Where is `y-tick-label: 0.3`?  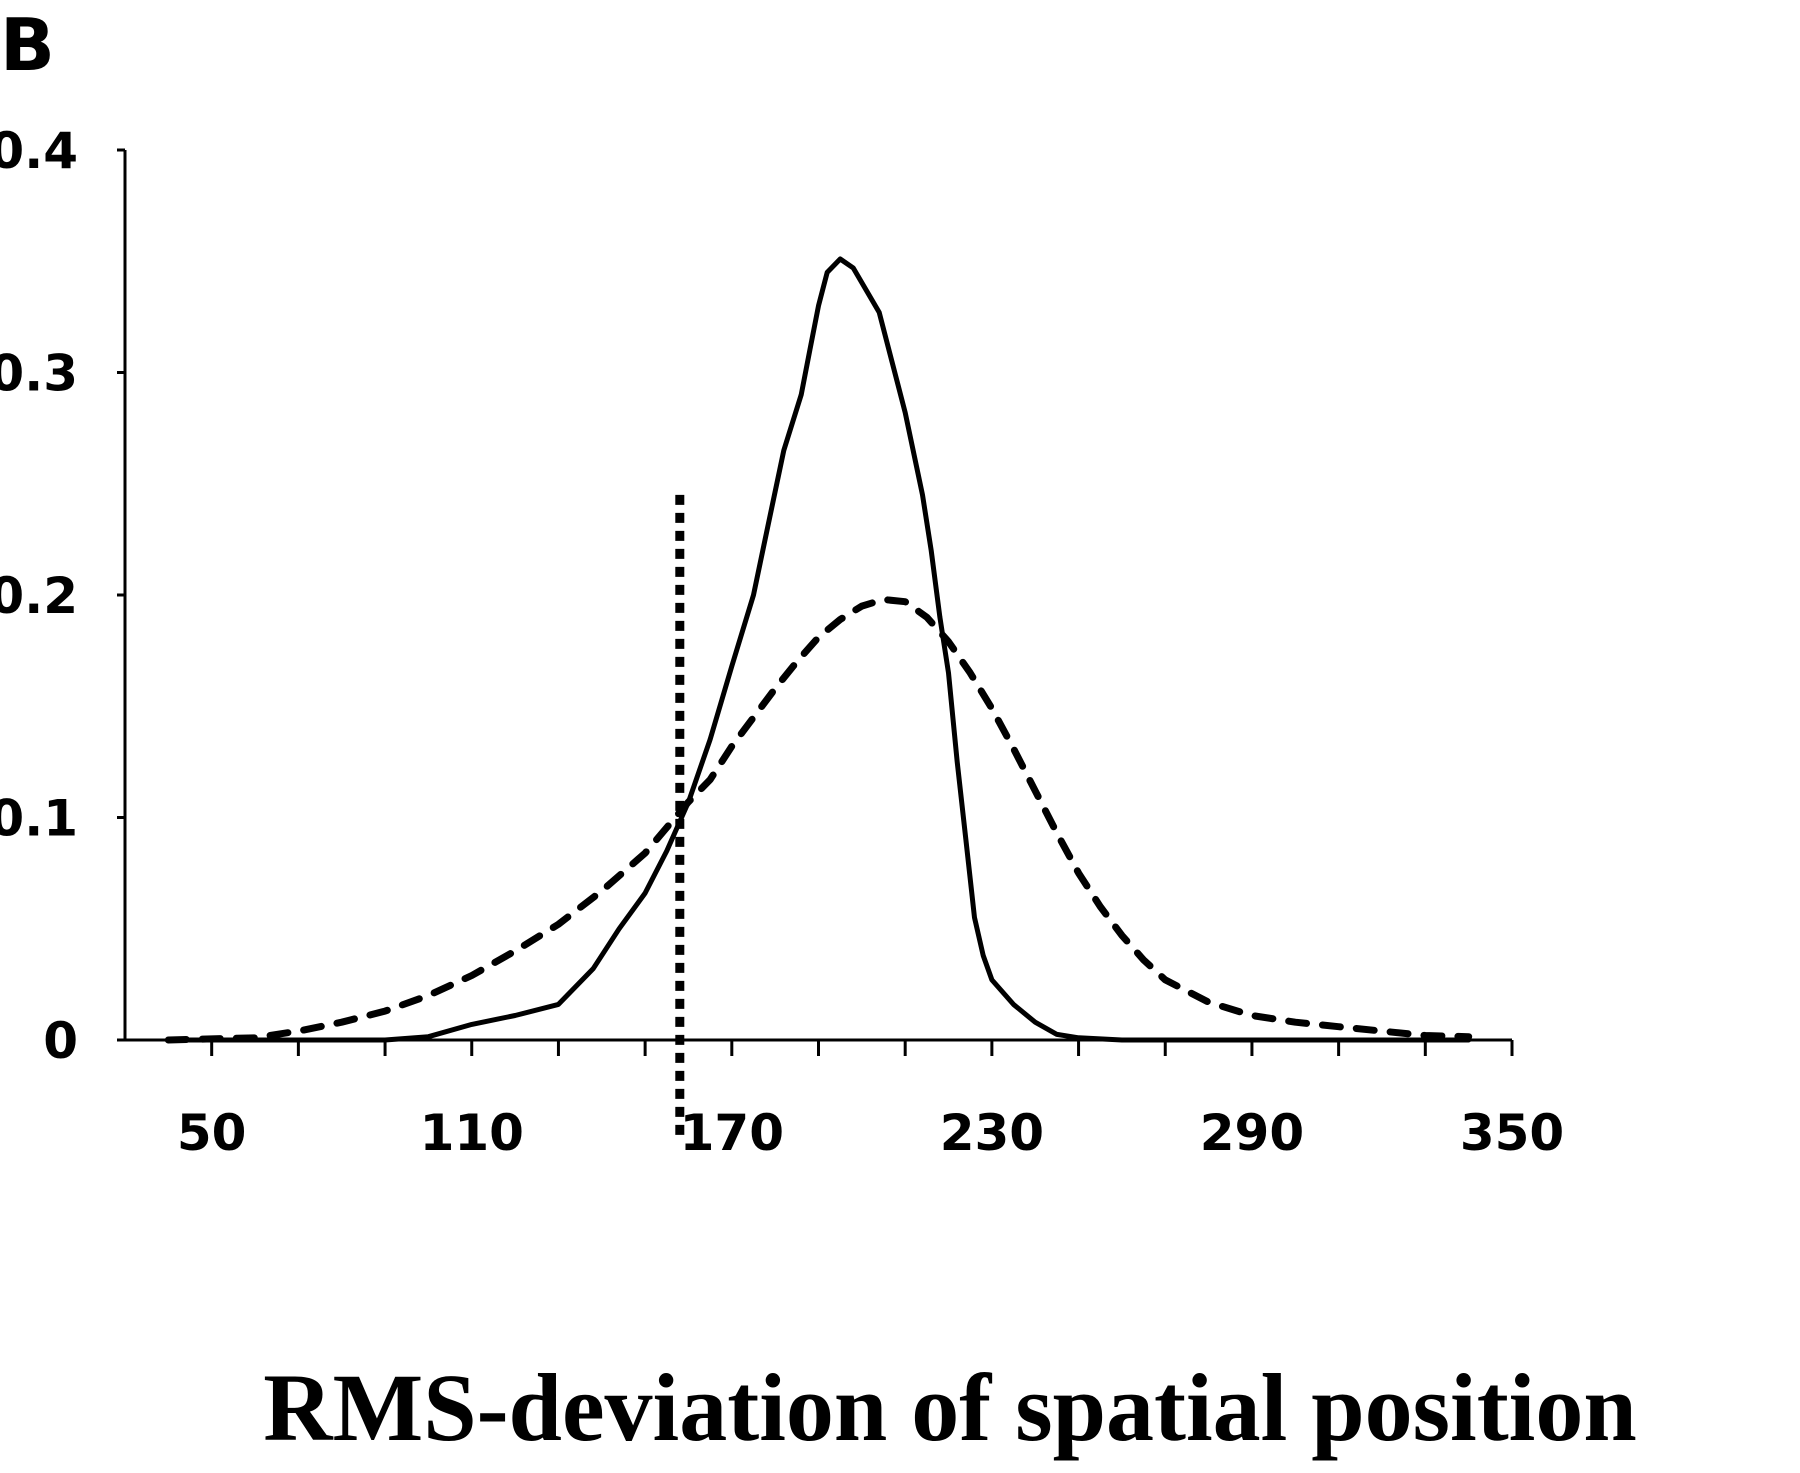
y-tick-label: 0.3 is located at coordinates (39, 374).